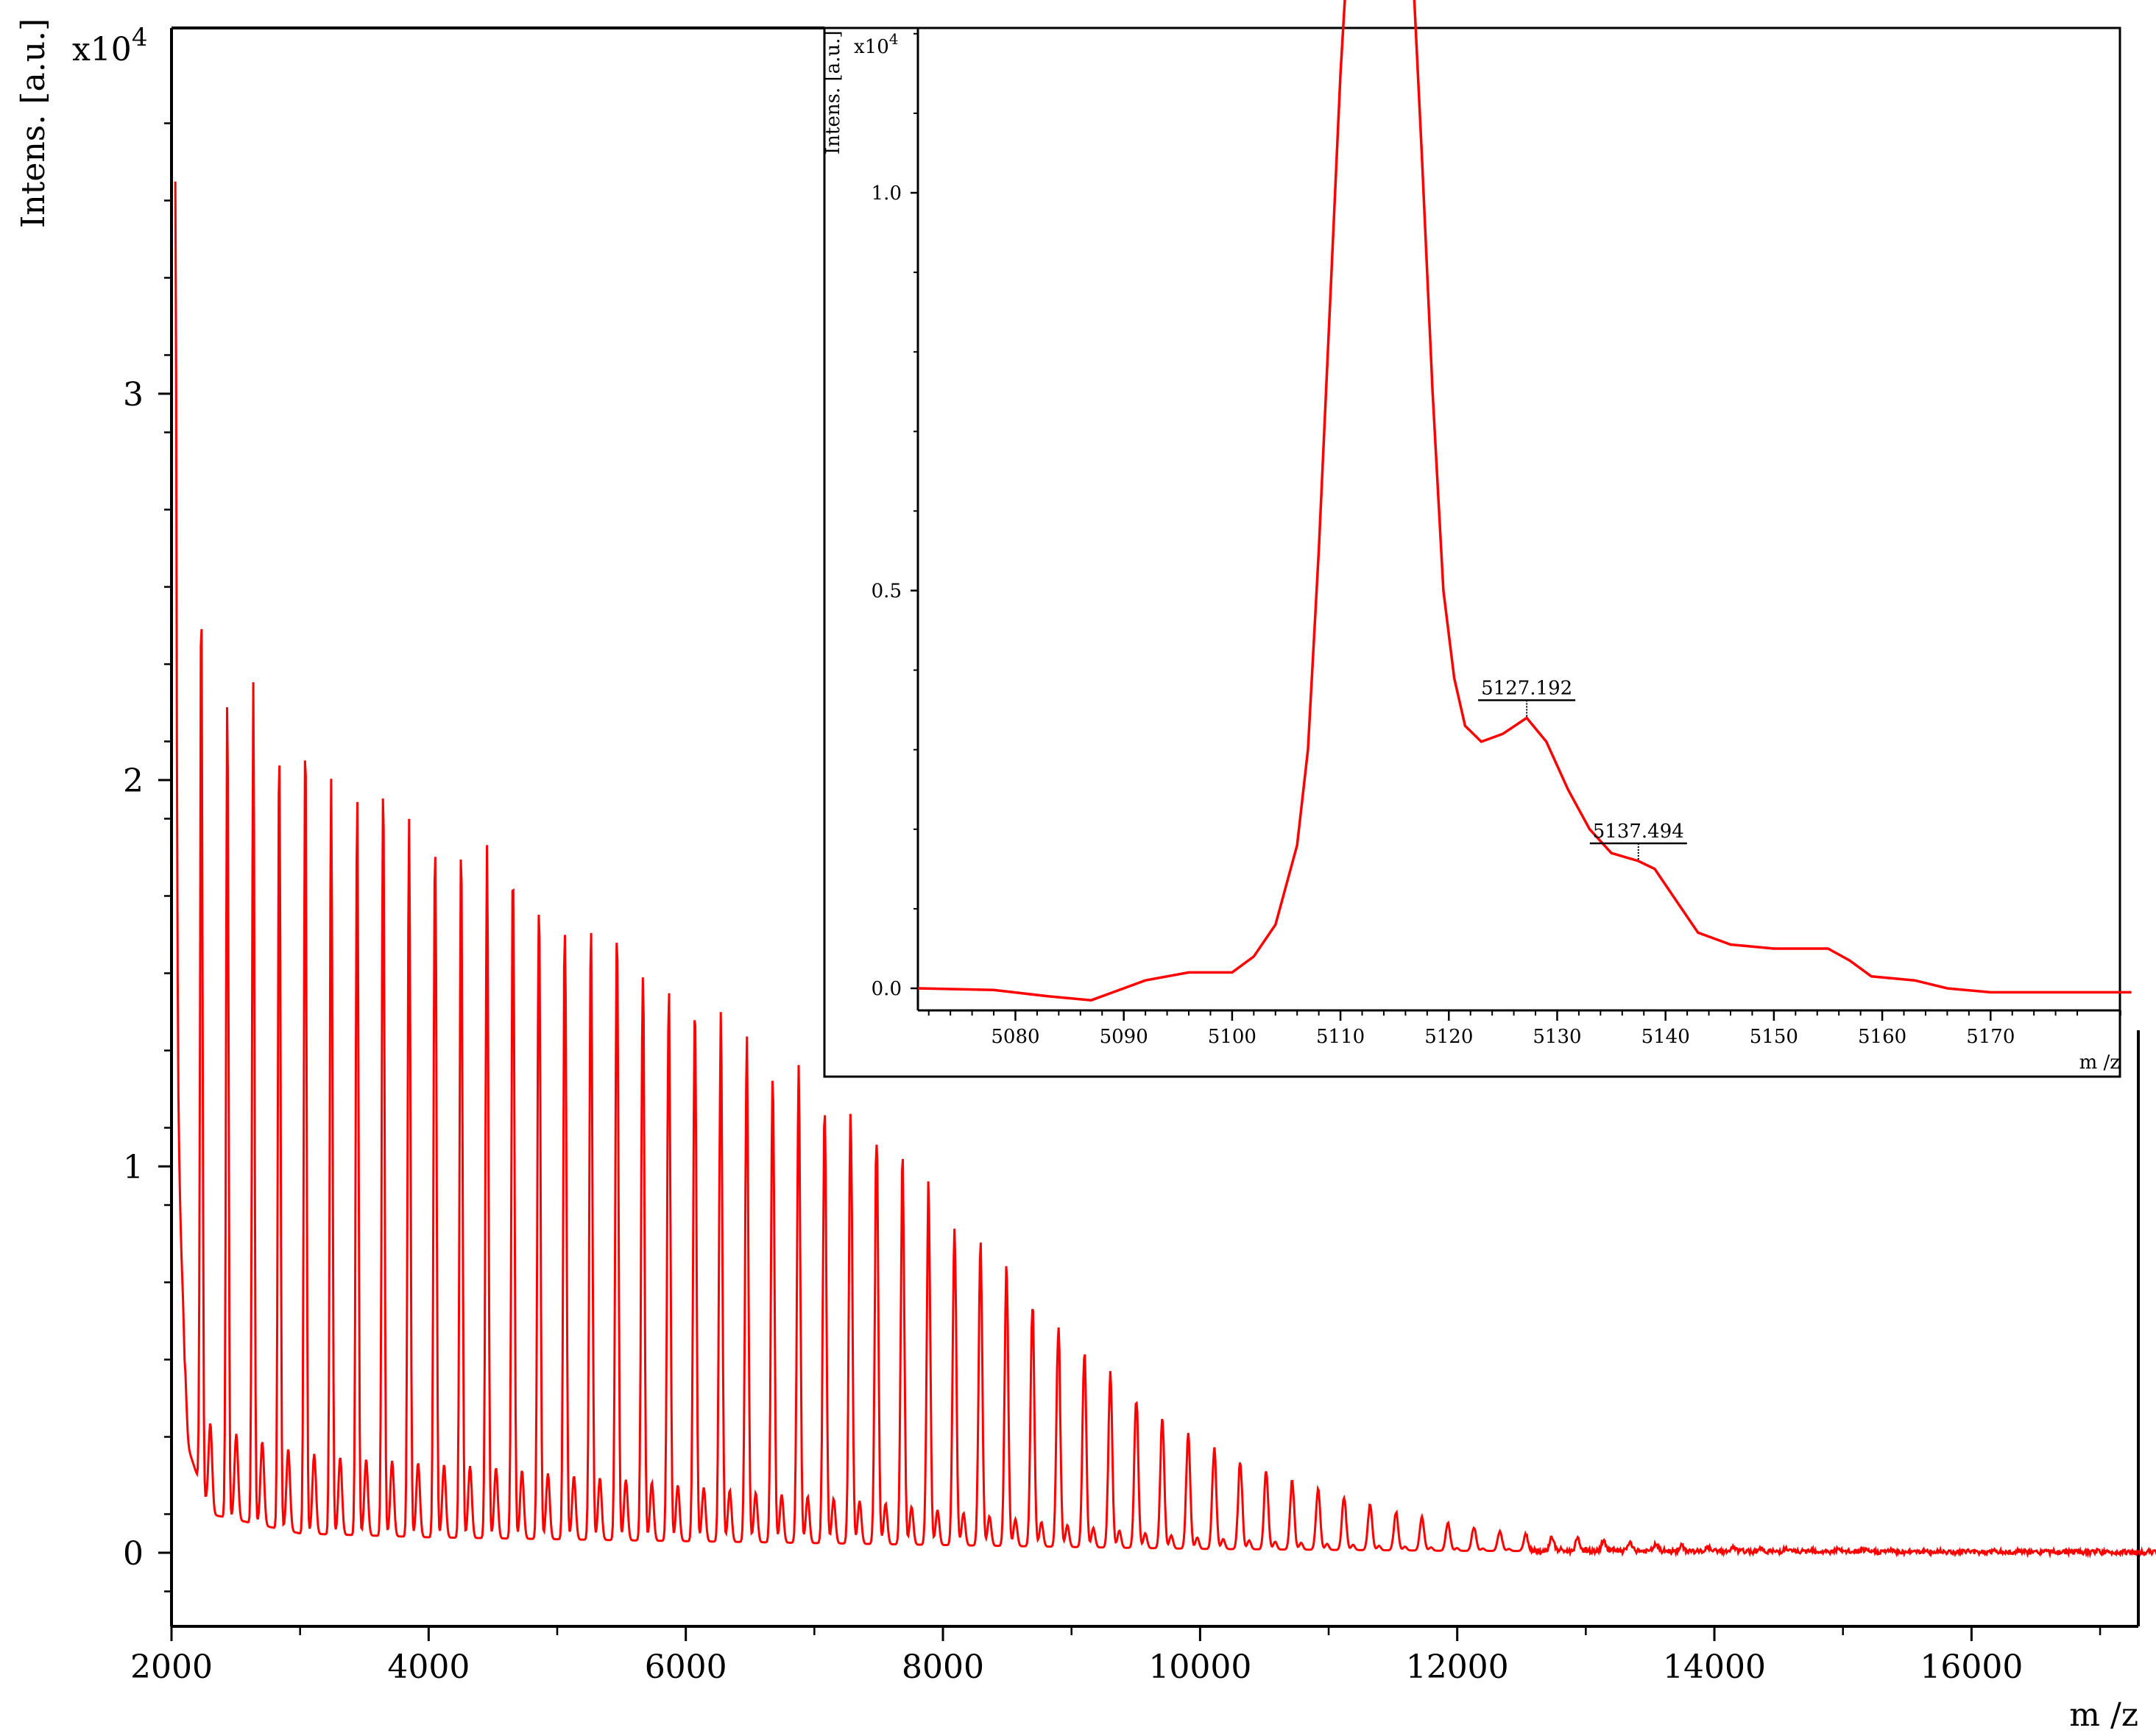  Describe the element at coordinates (887, 989) in the screenshot. I see `inset-y-tick-label: 0.0` at that location.